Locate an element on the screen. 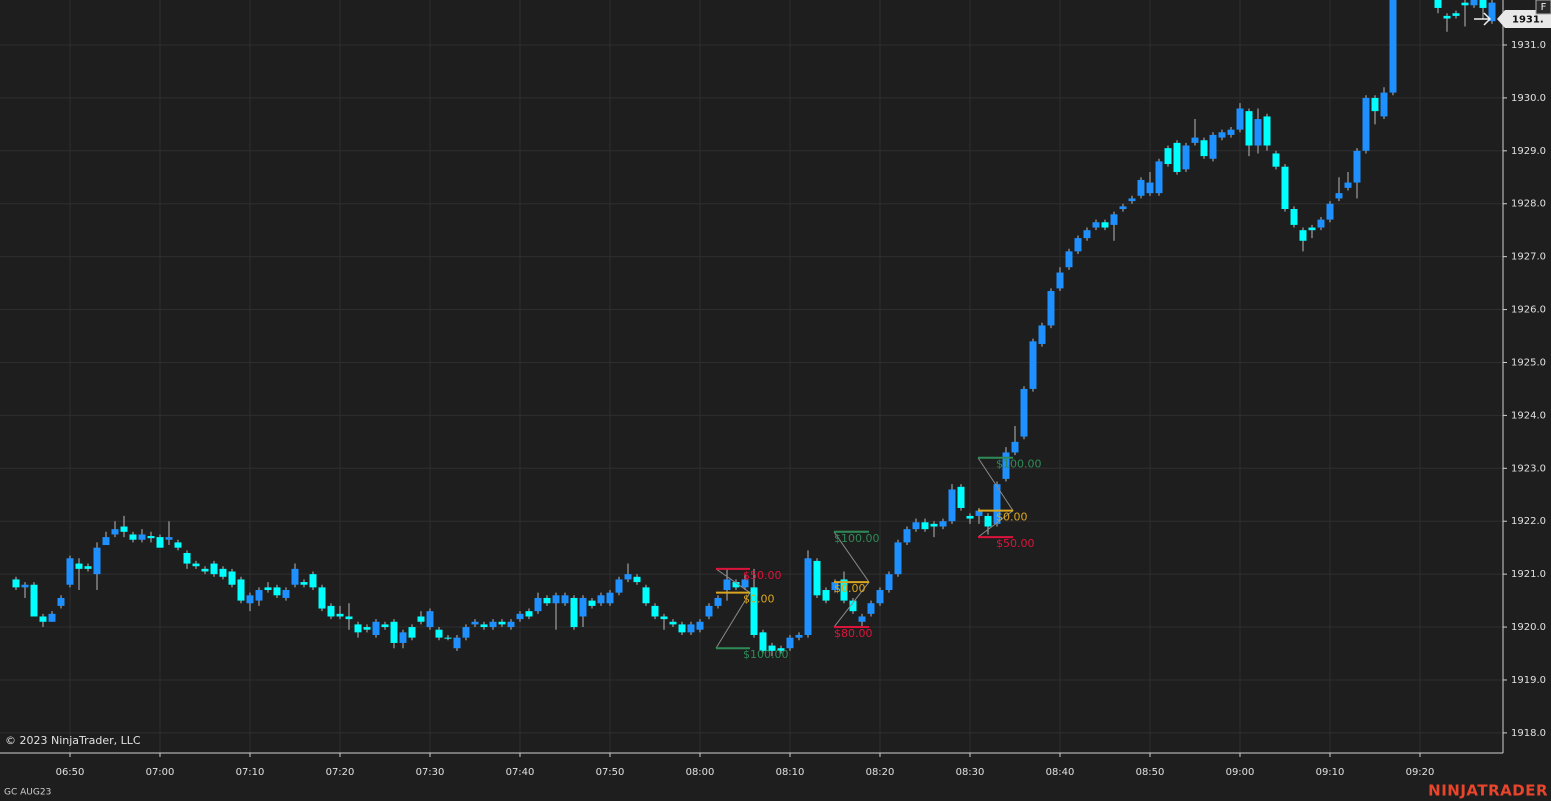 This screenshot has width=1551, height=801. x-tick-label: 09:10 is located at coordinates (1330, 772).